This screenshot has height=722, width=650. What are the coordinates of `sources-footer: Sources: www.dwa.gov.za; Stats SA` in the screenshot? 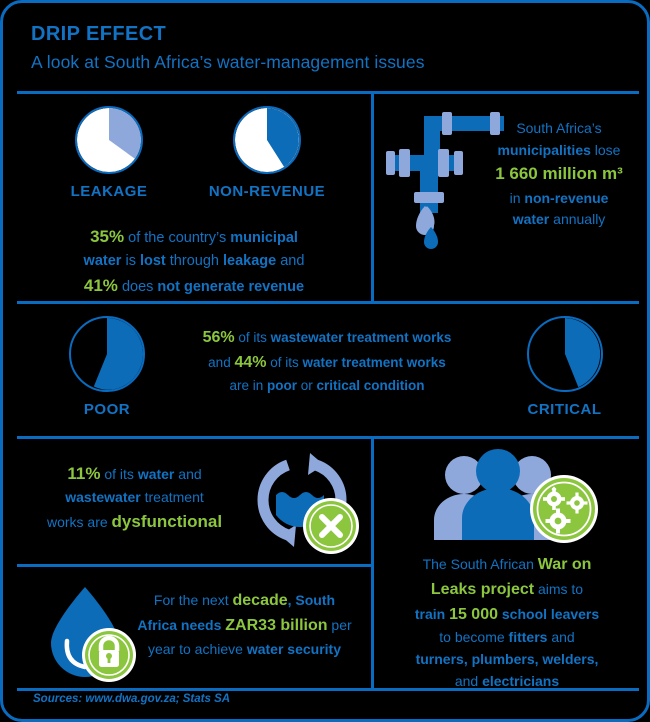 It's located at (132, 699).